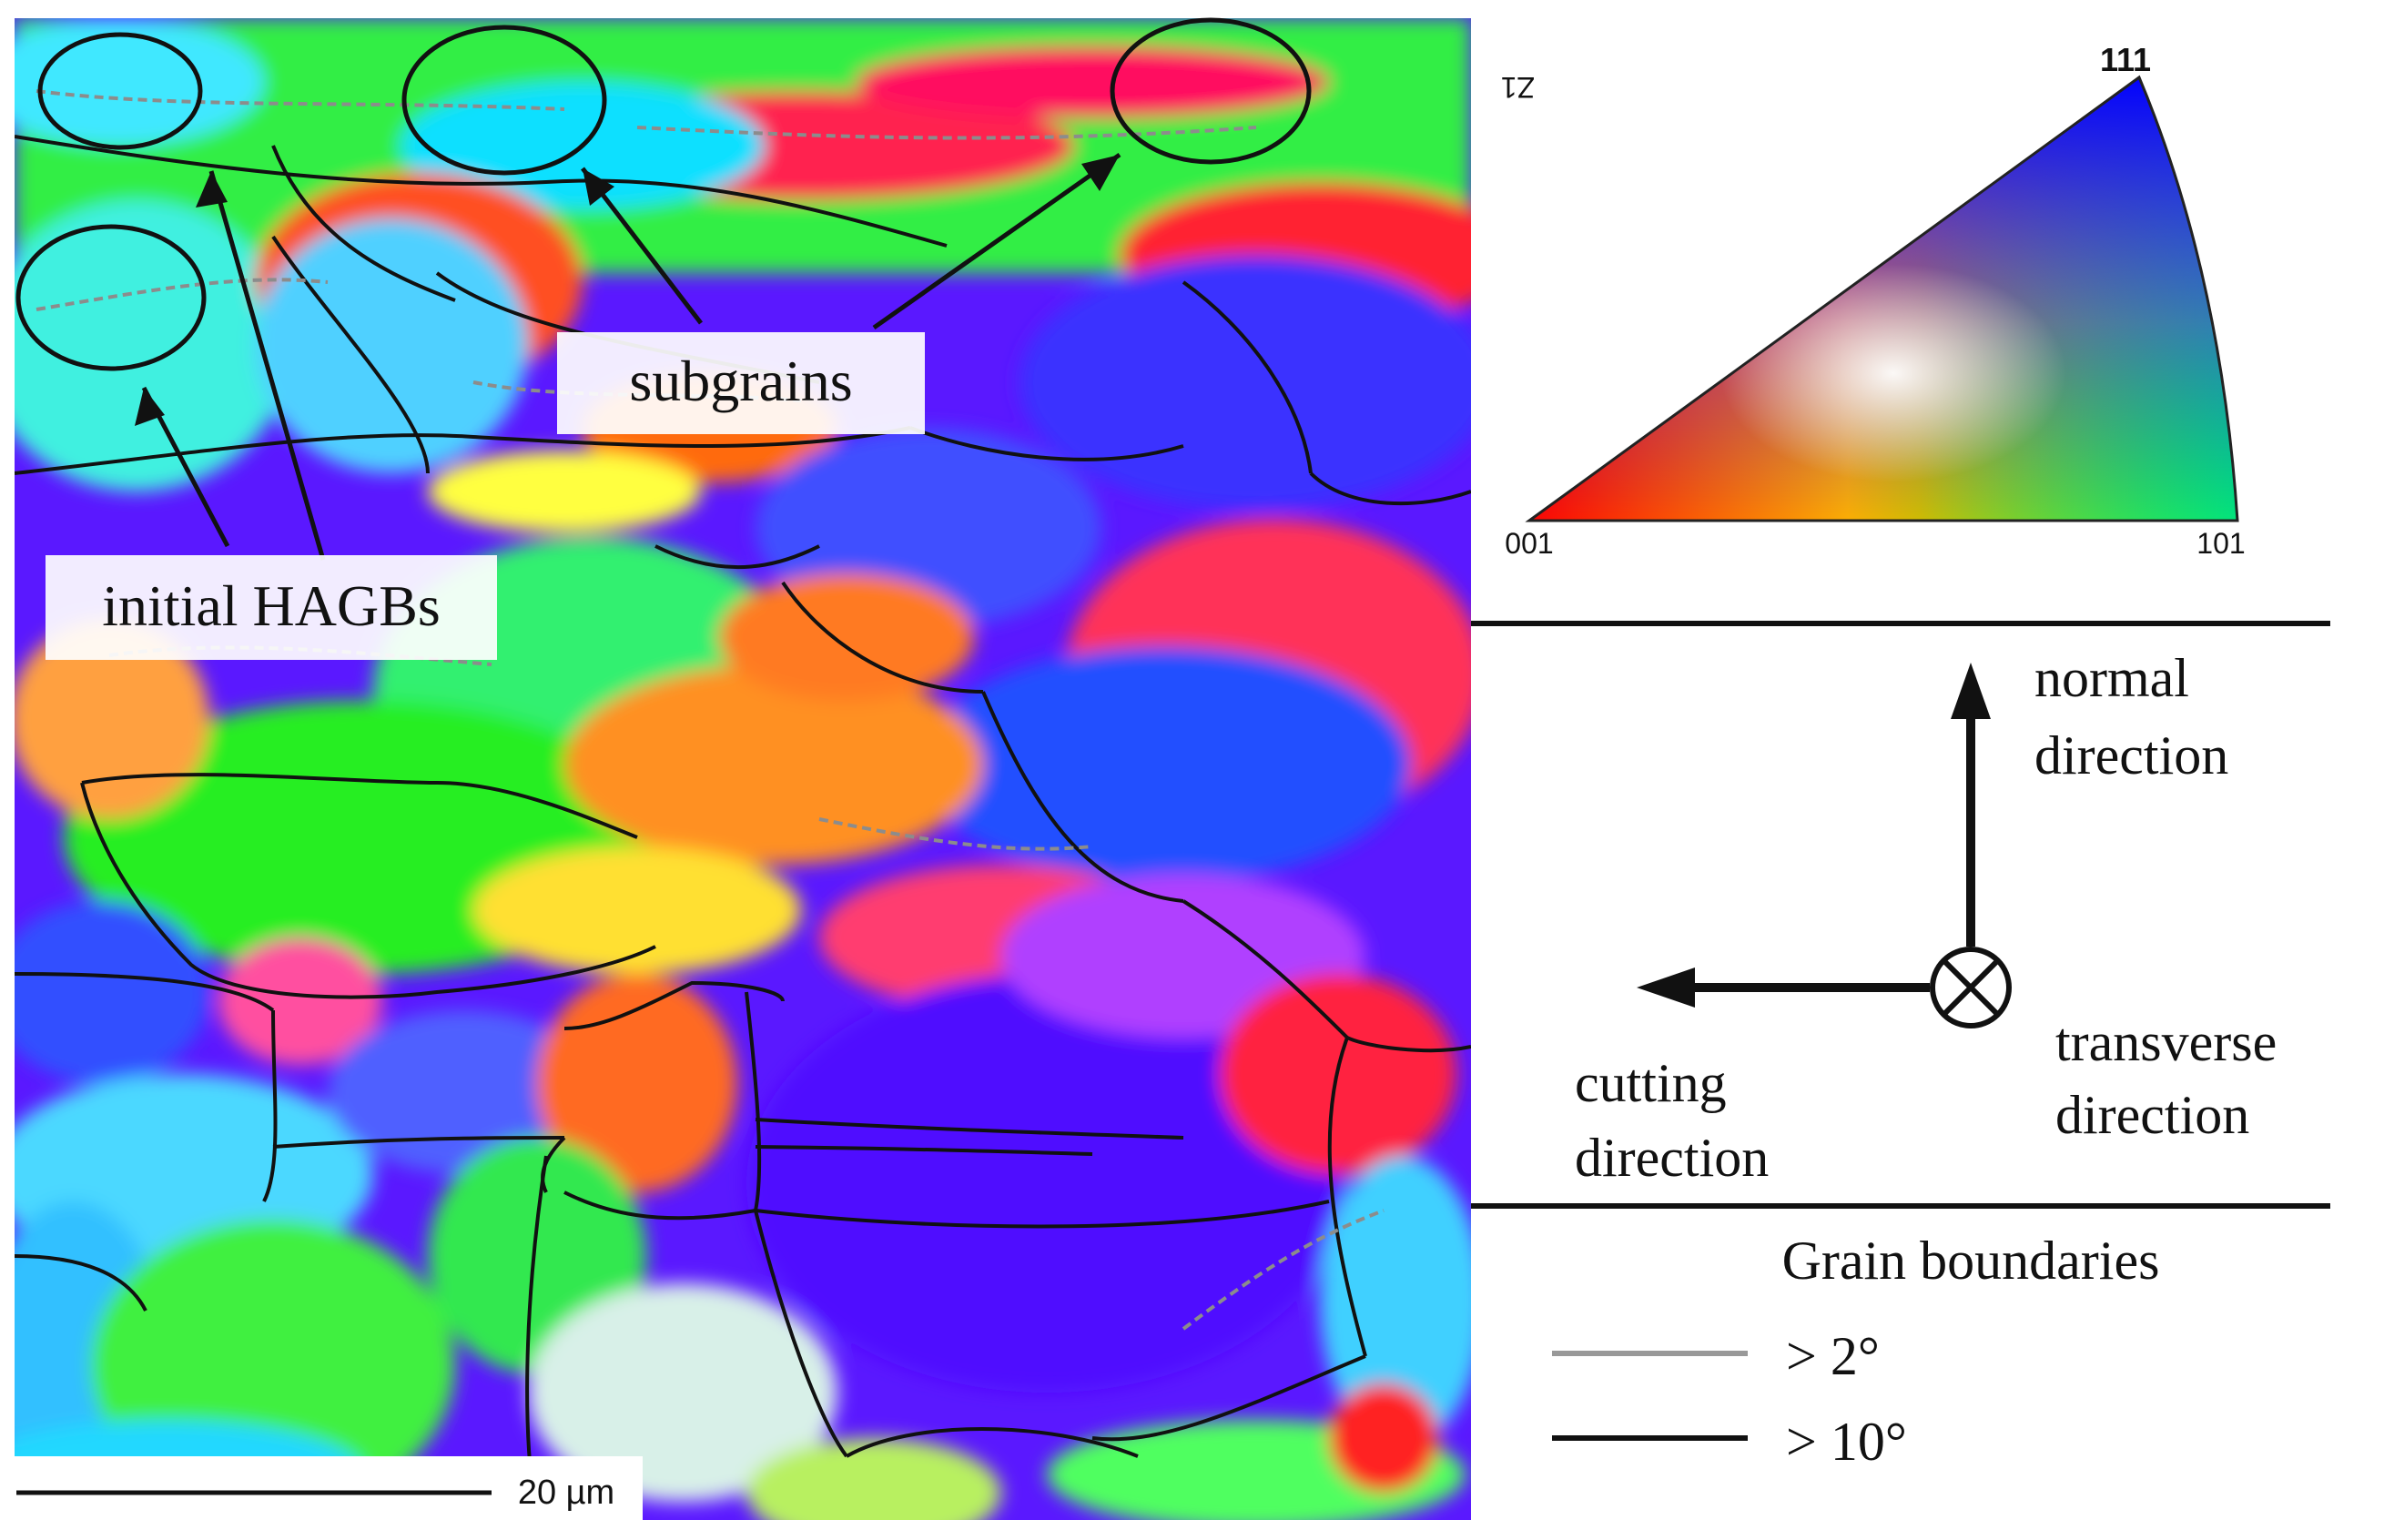 The width and height of the screenshot is (2384, 1540). I want to click on transverse-direction-label: transverse direction, so click(2172, 1078).